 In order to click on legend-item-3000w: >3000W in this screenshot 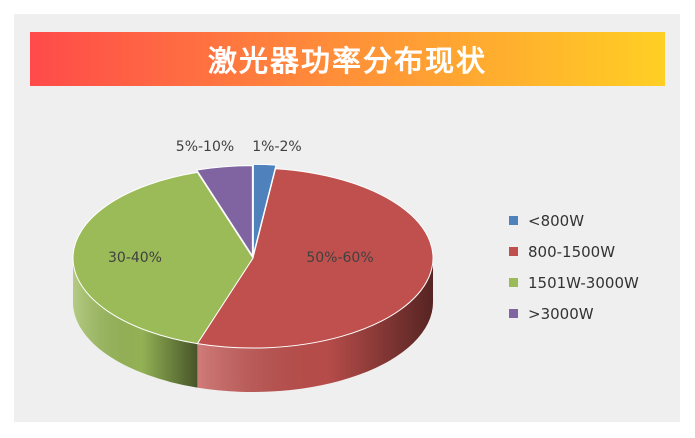, I will do `click(574, 313)`.